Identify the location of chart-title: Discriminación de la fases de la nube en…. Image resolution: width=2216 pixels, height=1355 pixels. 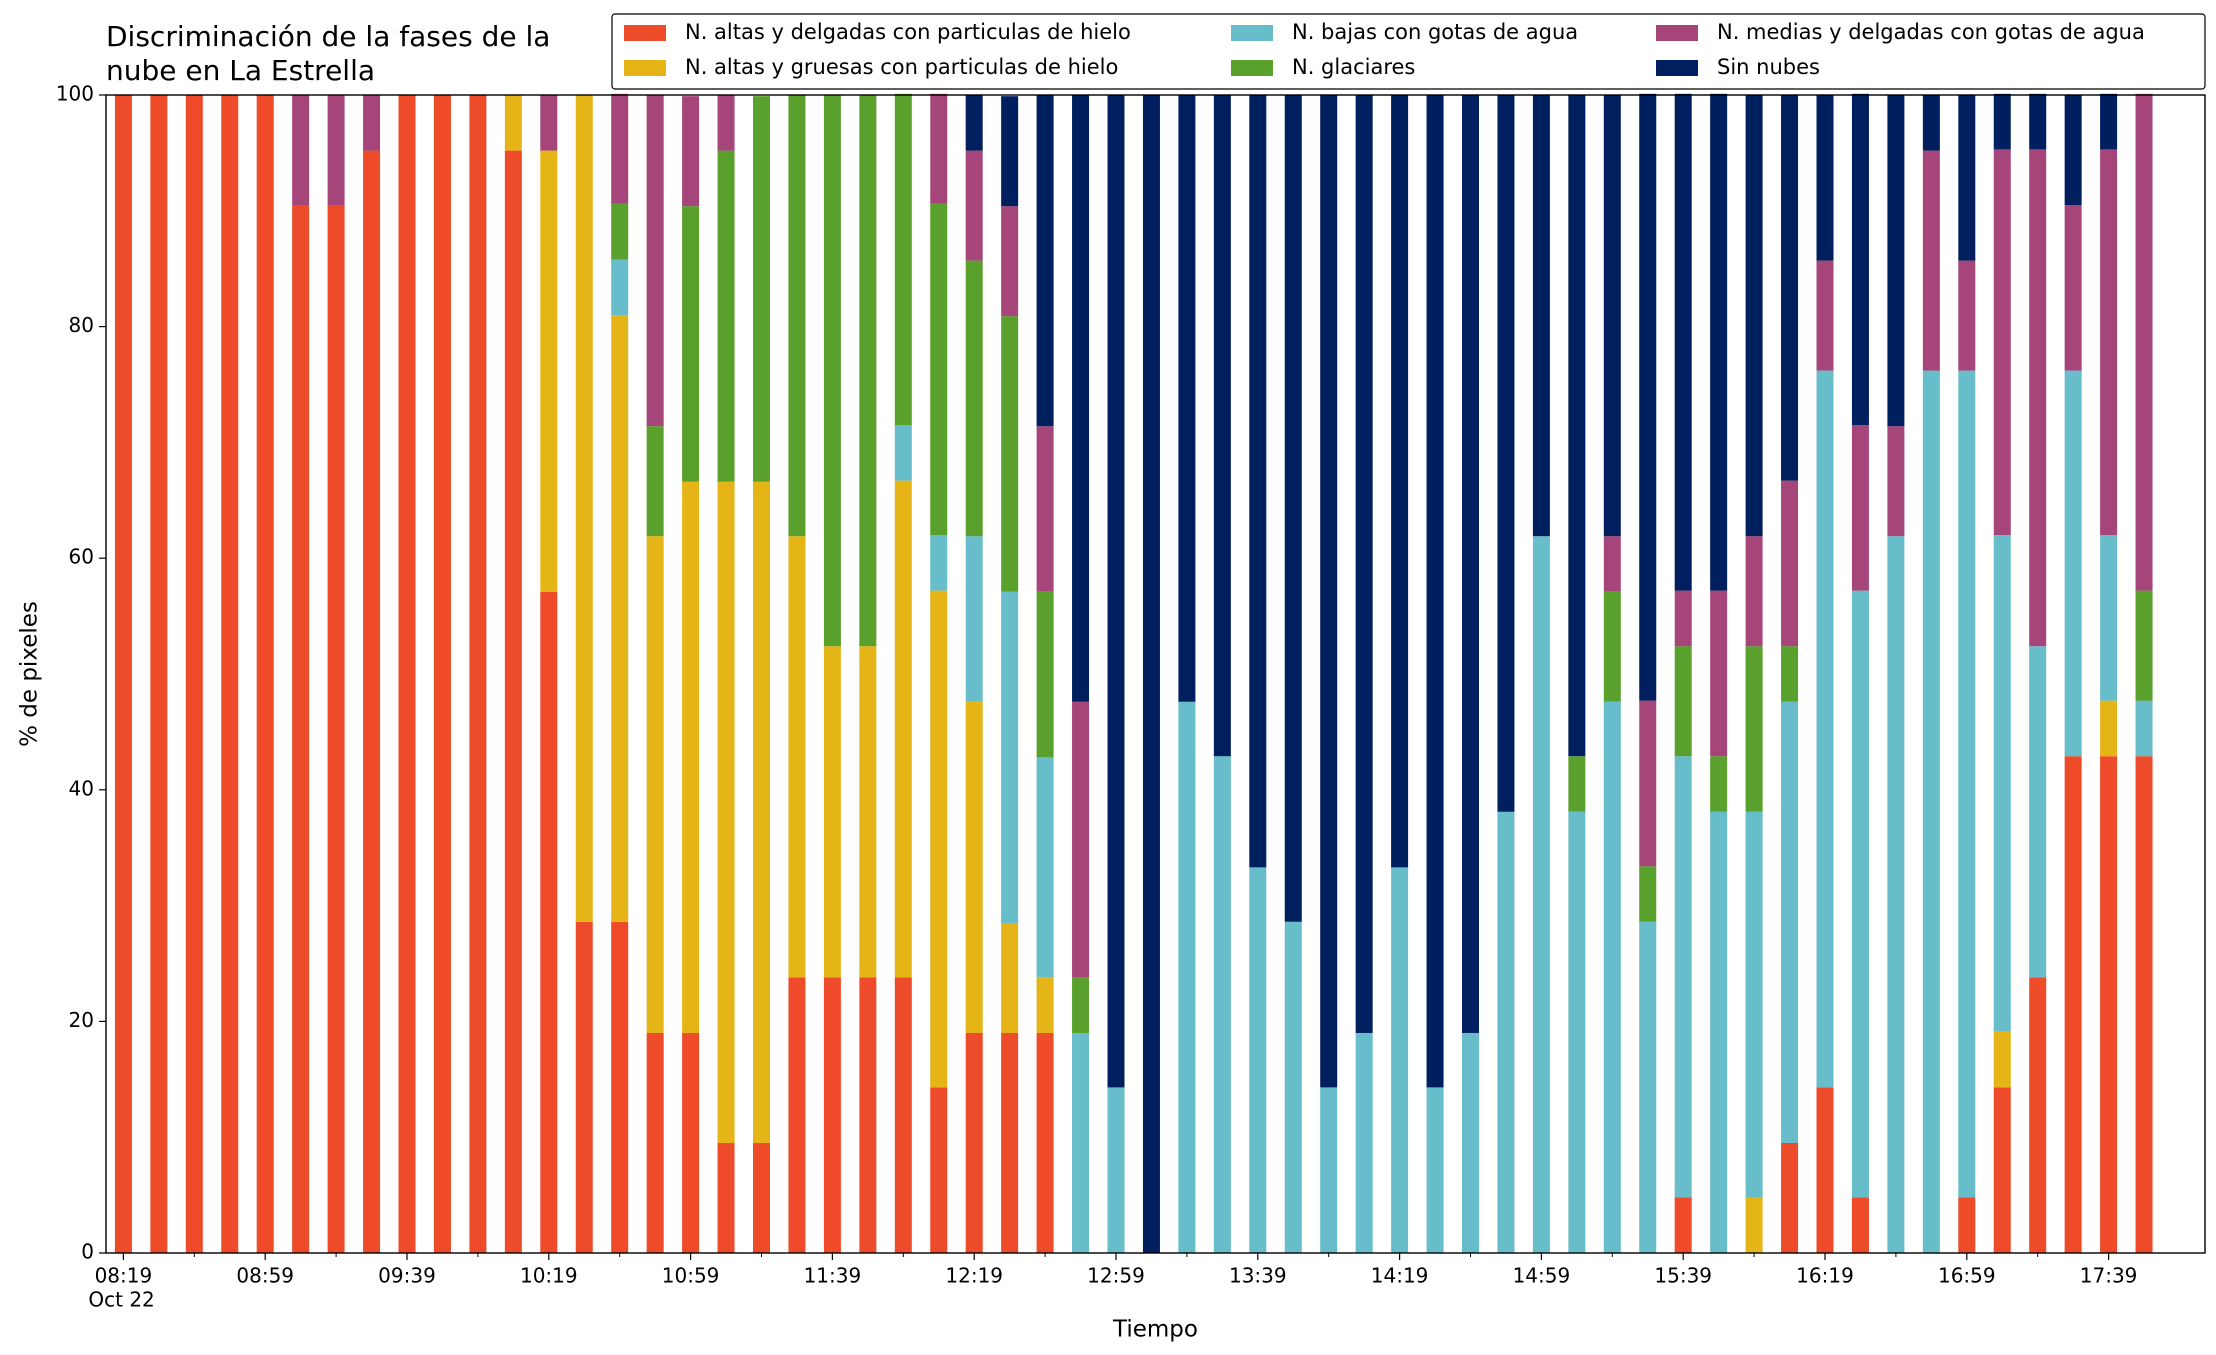
(328, 53).